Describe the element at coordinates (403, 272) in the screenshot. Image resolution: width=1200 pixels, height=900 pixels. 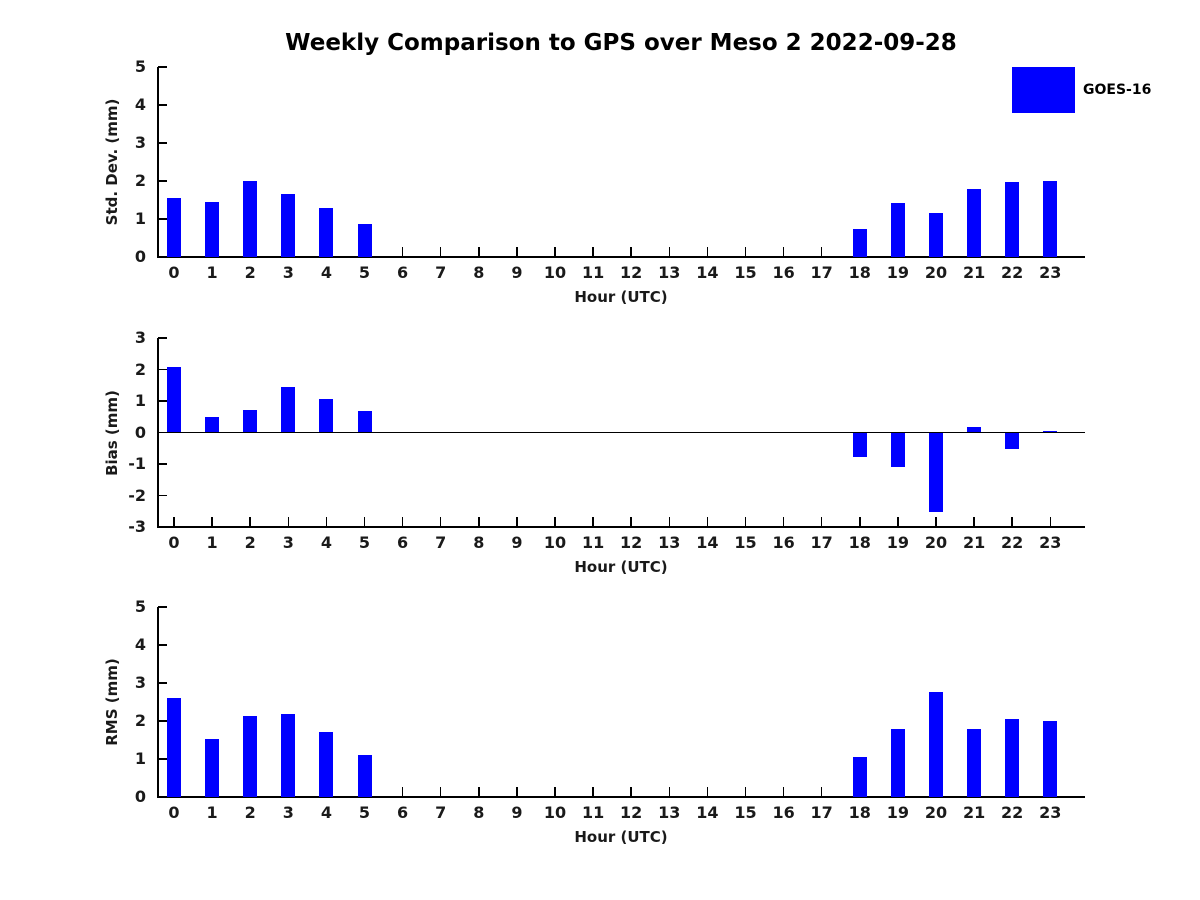
I see `x-tick-label: 6` at that location.